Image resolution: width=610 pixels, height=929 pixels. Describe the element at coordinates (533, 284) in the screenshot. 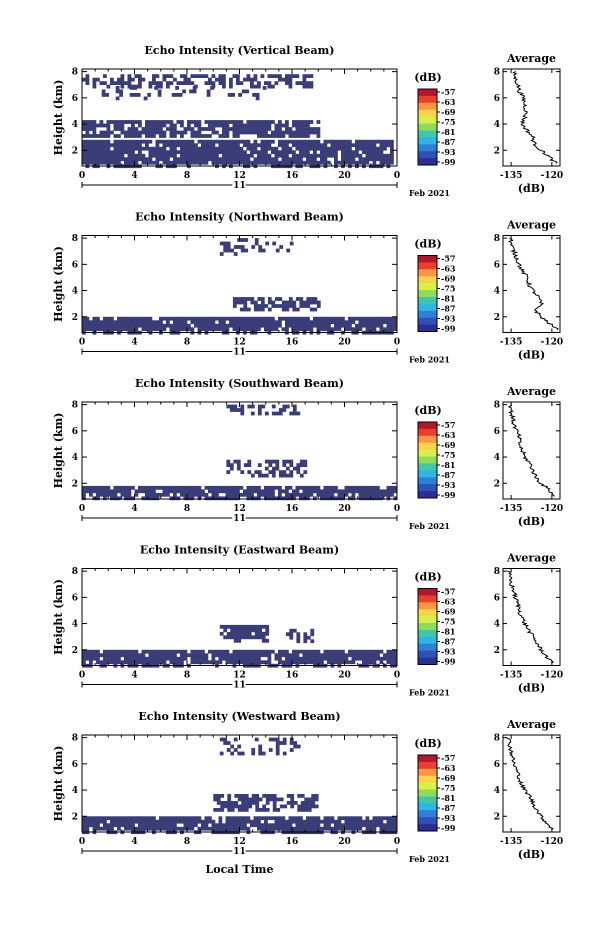

I see `average-profile-line` at that location.